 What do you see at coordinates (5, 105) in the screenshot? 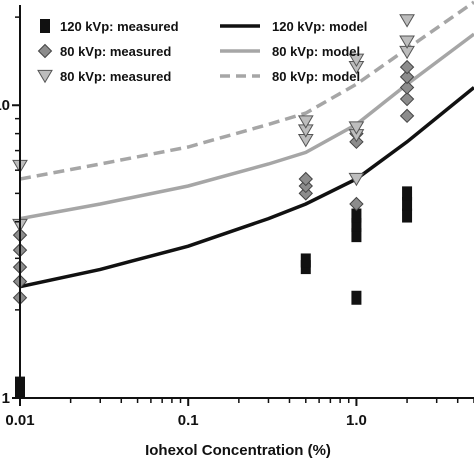
I see `y-tick-label-1: 10` at bounding box center [5, 105].